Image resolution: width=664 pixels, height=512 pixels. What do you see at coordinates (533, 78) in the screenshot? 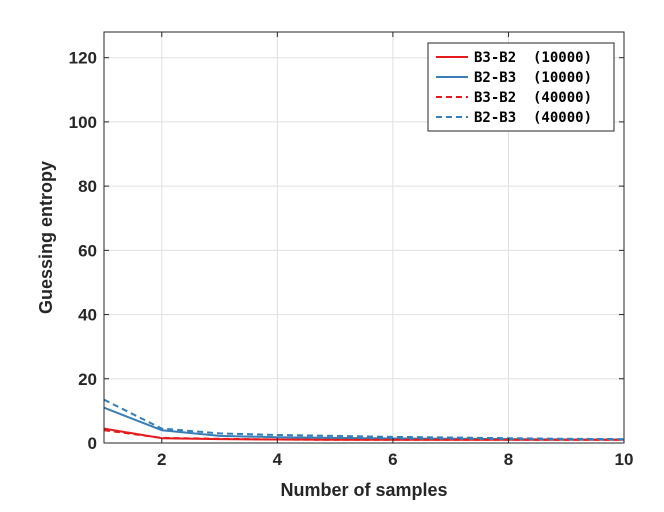
I see `legend-entry: B2-B3 (10000)` at bounding box center [533, 78].